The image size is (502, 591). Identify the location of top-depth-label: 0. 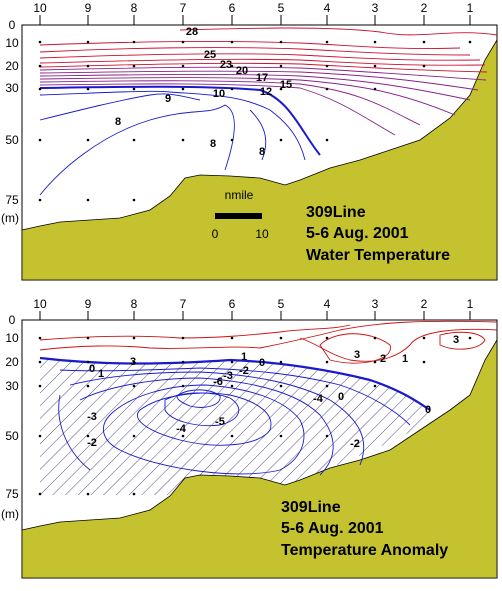
(12, 25).